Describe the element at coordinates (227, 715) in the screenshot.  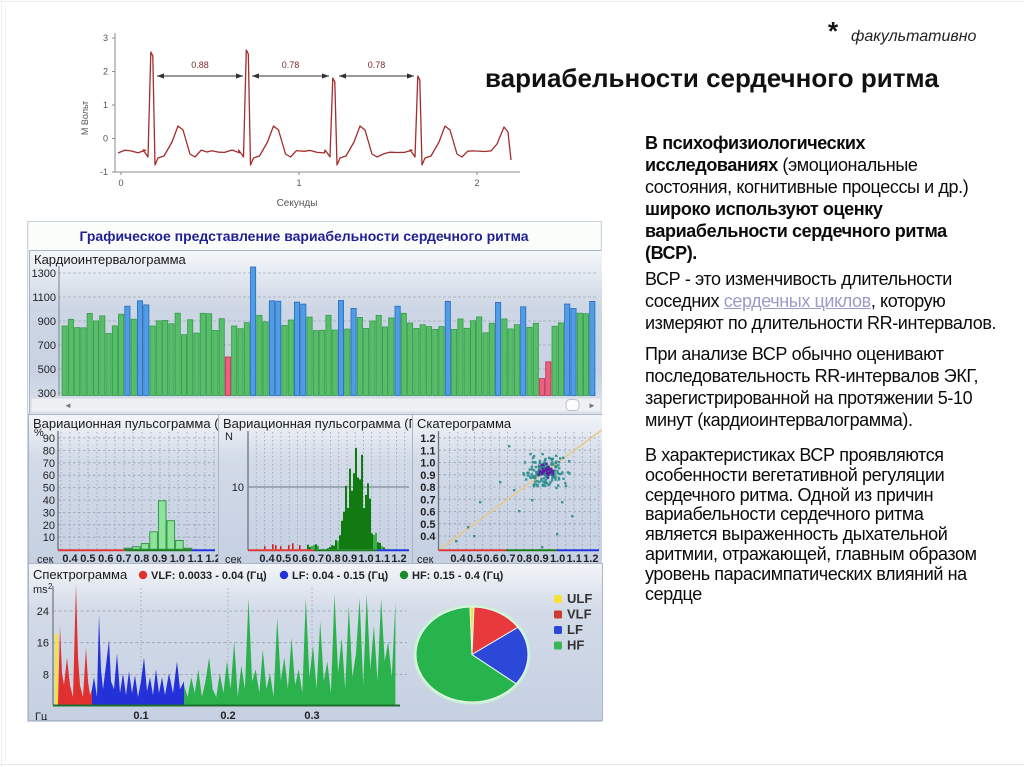
I see `svg-text: 0.2` at that location.